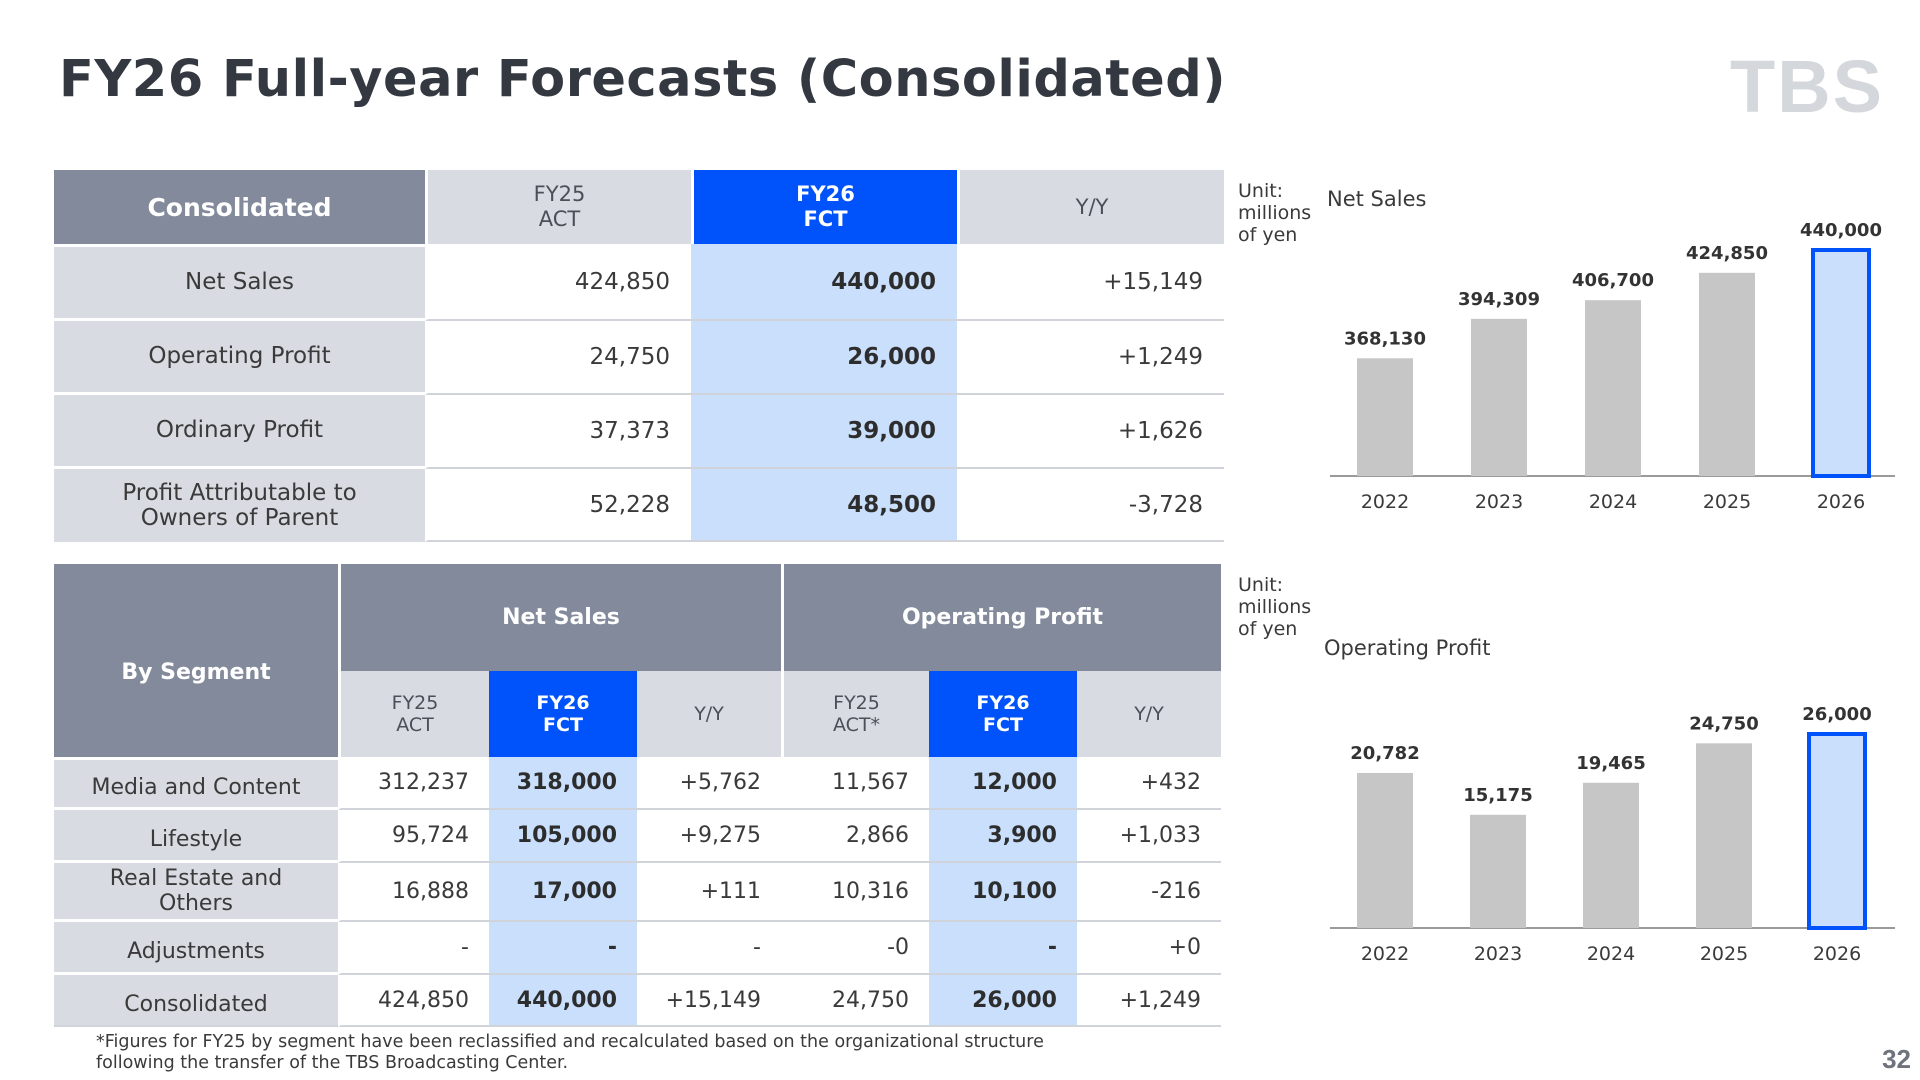  What do you see at coordinates (1377, 199) in the screenshot?
I see `net-sales-chart-title: Net Sales` at bounding box center [1377, 199].